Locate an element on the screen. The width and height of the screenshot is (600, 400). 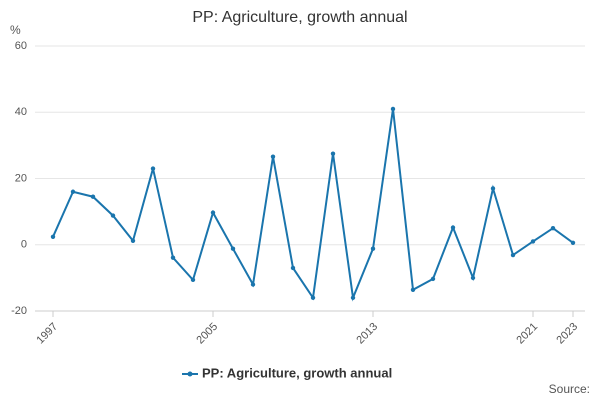
x-tick-label: 2005 is located at coordinates (207, 334).